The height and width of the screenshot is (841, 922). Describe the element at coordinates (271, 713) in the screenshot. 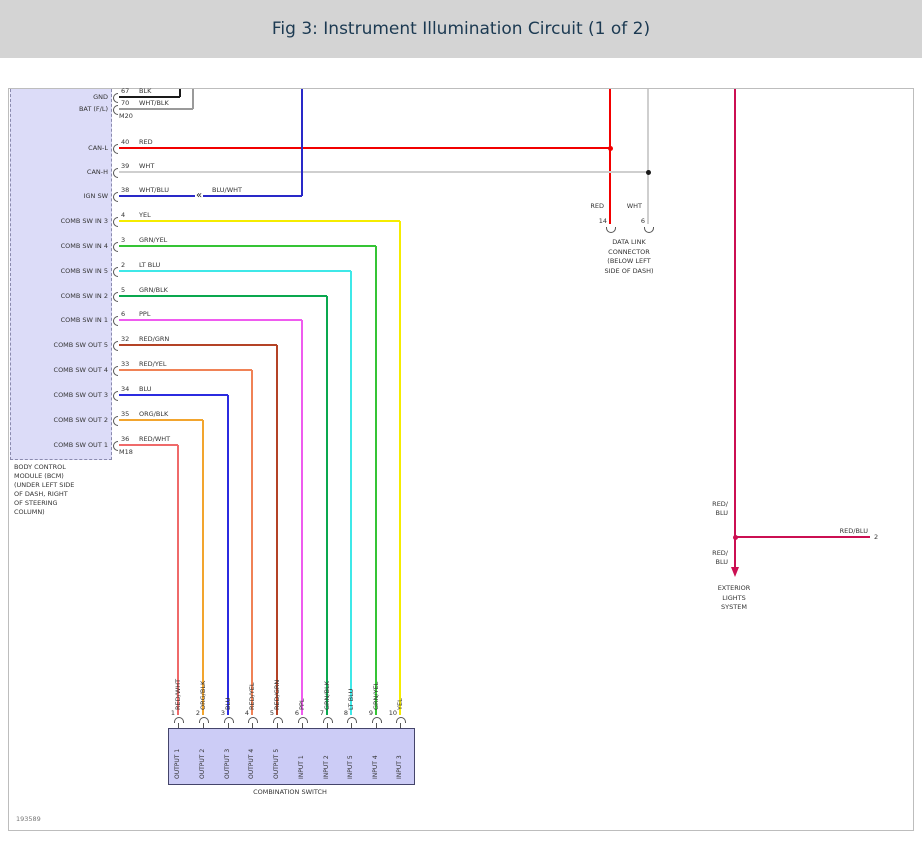

I see `switch-pin-number: 5` at that location.